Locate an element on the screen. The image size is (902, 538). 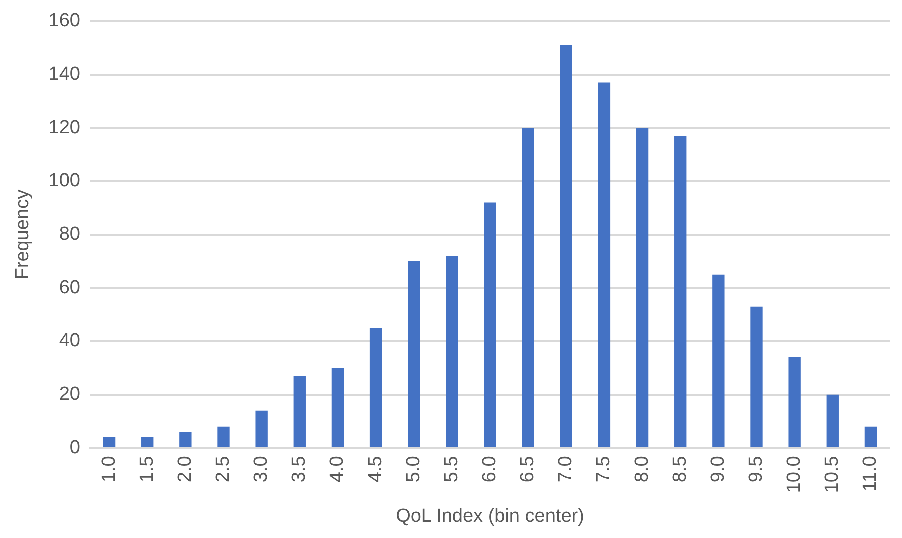
x-tick-label: 1.0 is located at coordinates (109, 469).